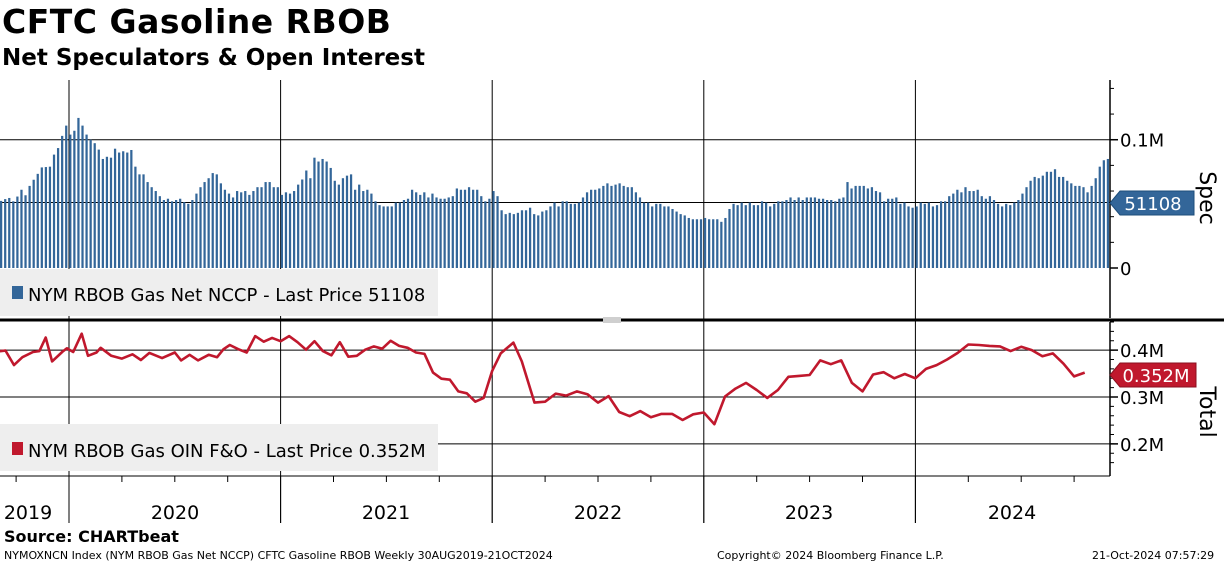 Image resolution: width=1224 pixels, height=566 pixels. Describe the element at coordinates (17, 448) in the screenshot. I see `total-legend-swatch` at that location.